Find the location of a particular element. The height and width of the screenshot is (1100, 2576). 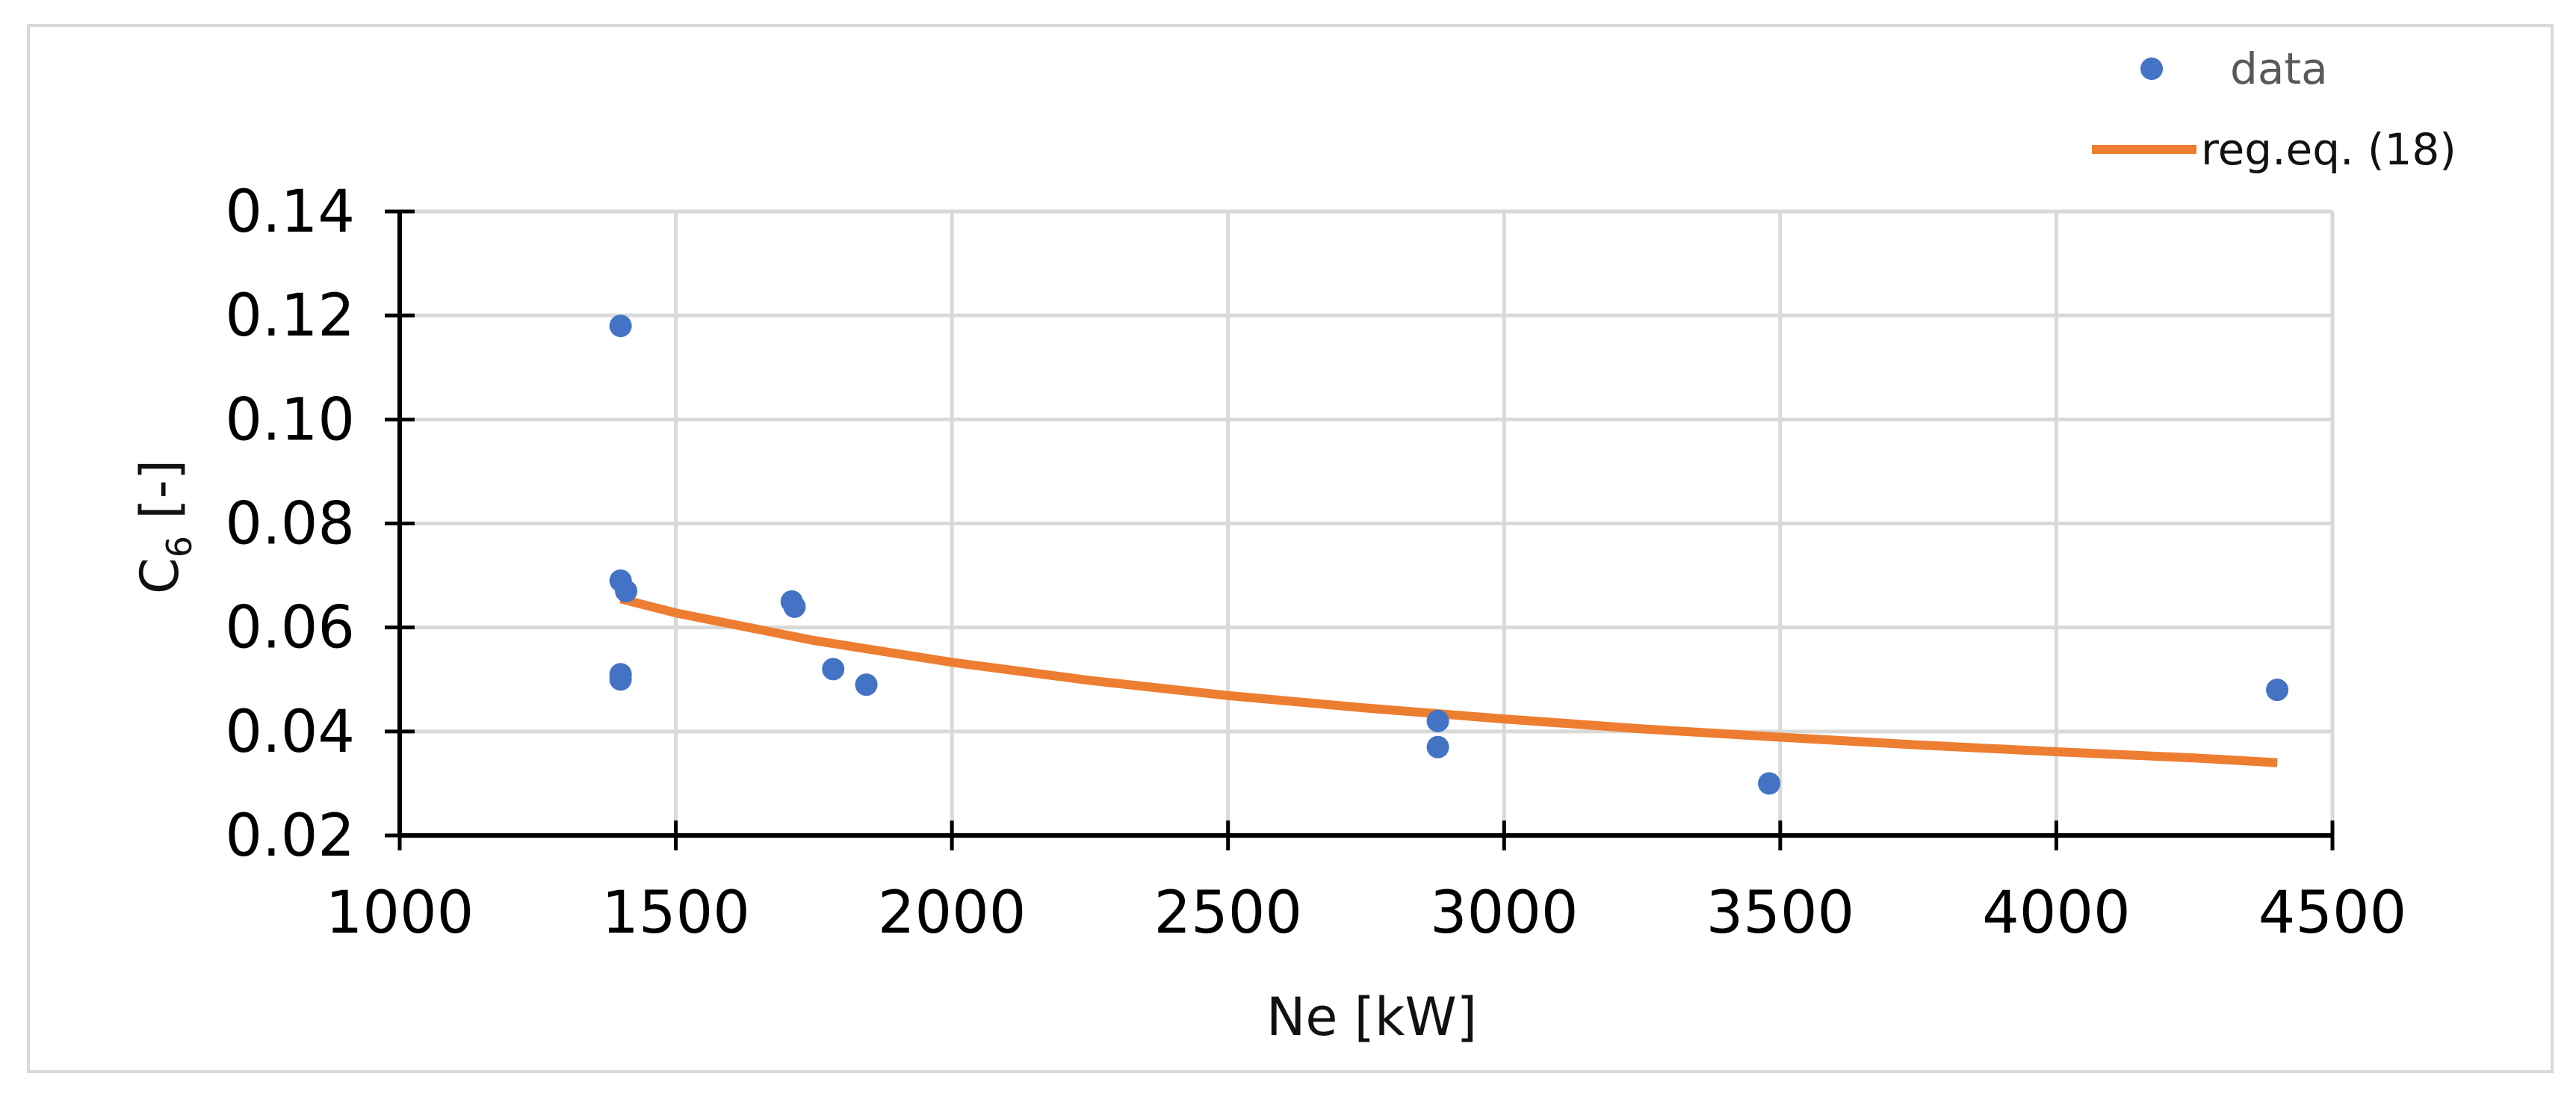

x-tick-label: 1000 is located at coordinates (400, 914).